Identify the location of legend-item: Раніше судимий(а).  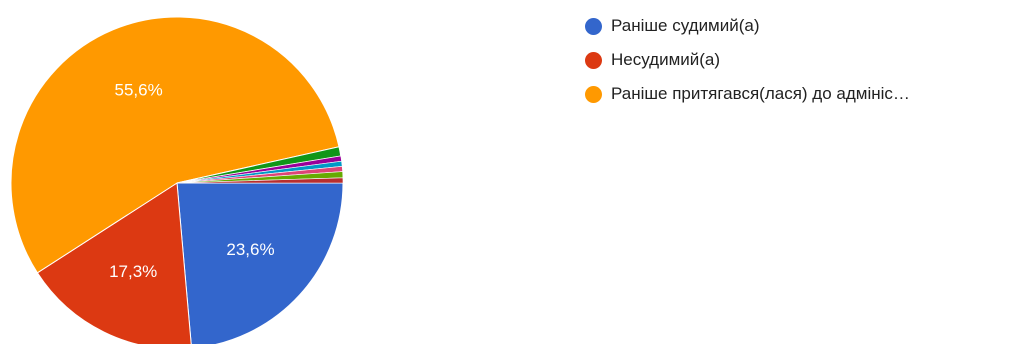
(747, 26).